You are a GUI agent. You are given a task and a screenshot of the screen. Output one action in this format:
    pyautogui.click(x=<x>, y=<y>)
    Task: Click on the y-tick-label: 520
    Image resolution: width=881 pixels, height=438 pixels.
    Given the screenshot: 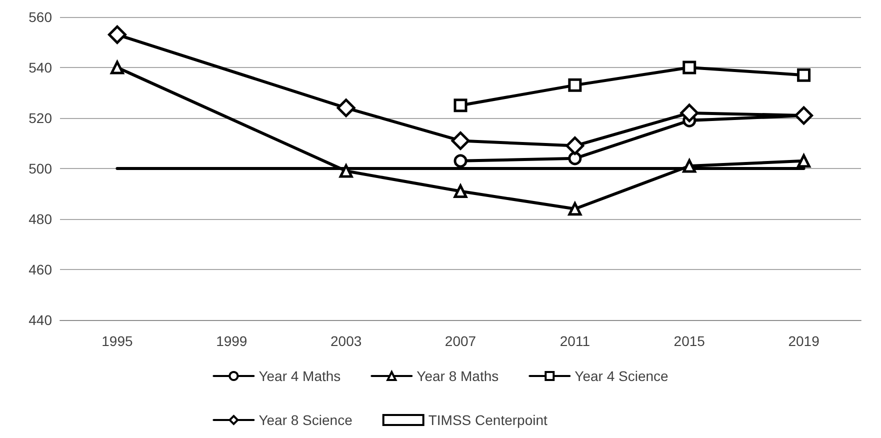 What is the action you would take?
    pyautogui.click(x=40, y=118)
    